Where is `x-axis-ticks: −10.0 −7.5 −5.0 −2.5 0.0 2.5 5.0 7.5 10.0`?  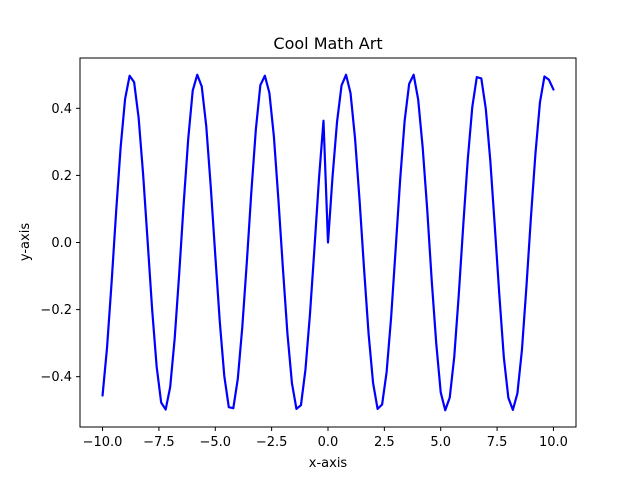
x-axis-ticks: −10.0 −7.5 −5.0 −2.5 0.0 2.5 5.0 7.5 10.0 is located at coordinates (325, 438).